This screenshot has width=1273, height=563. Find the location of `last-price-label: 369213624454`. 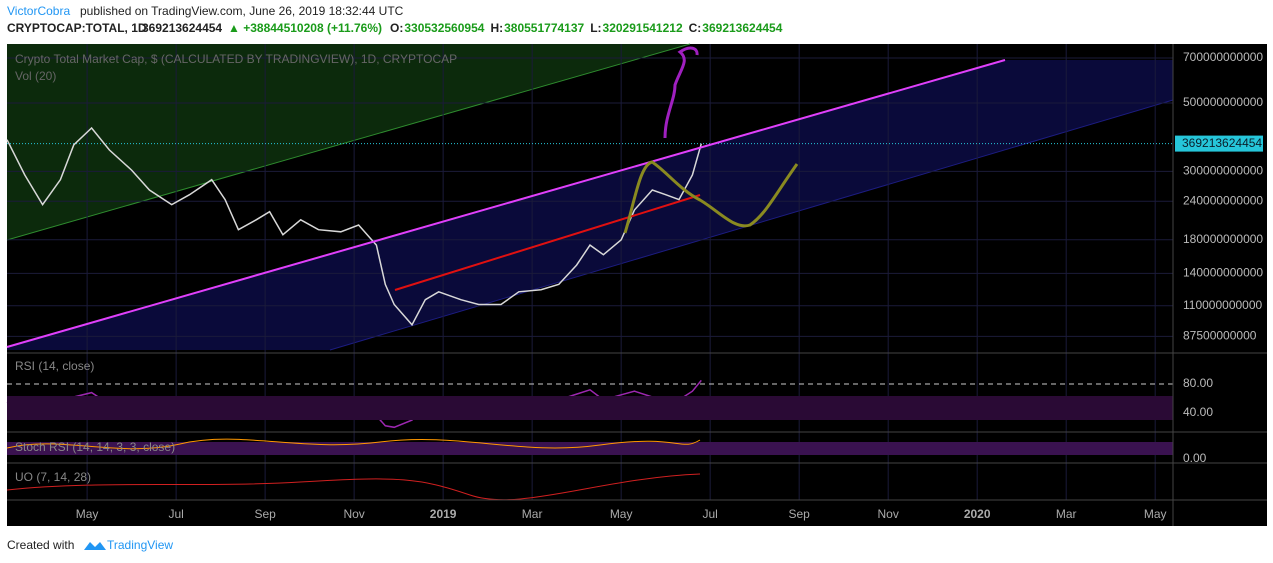

last-price-label: 369213624454 is located at coordinates (1222, 143).